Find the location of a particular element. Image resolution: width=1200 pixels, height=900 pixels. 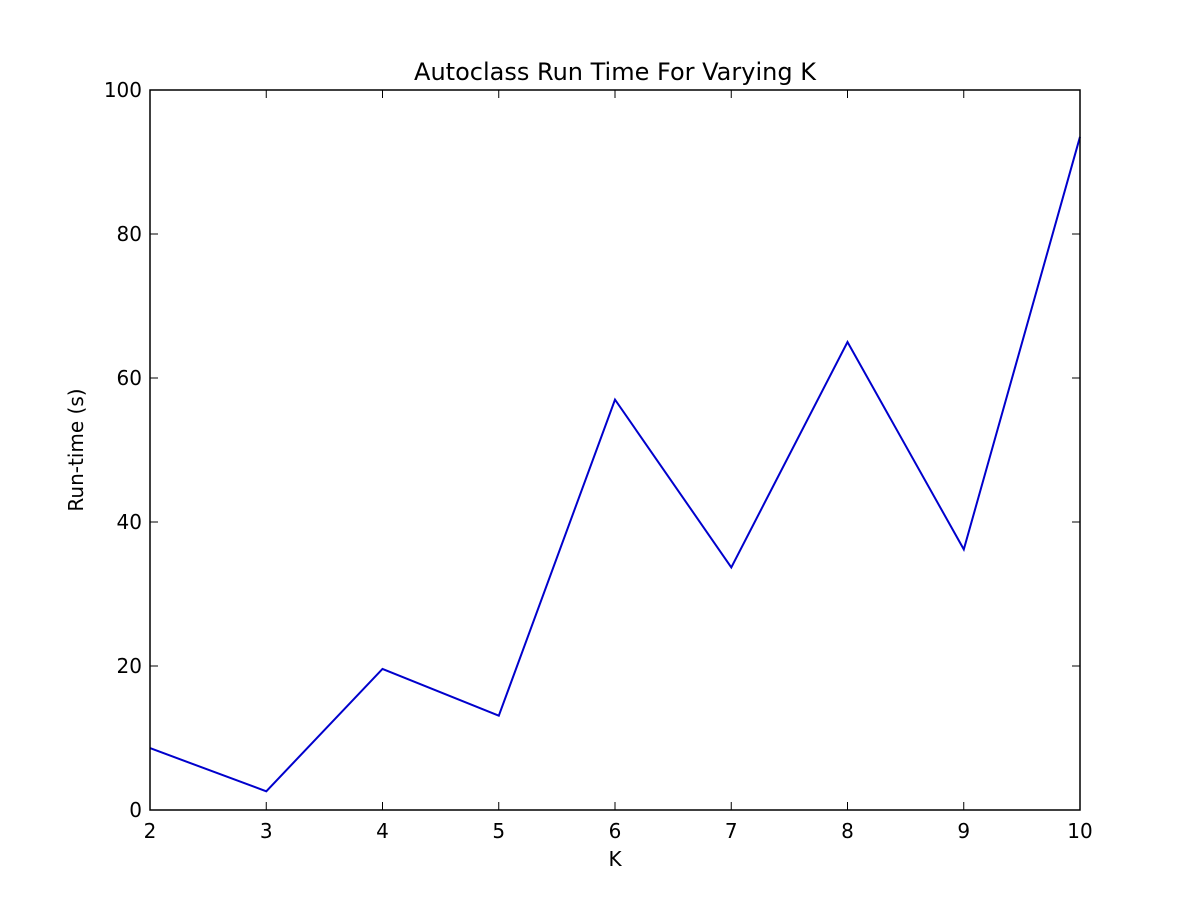

x-tick-label: 4 is located at coordinates (382, 831).